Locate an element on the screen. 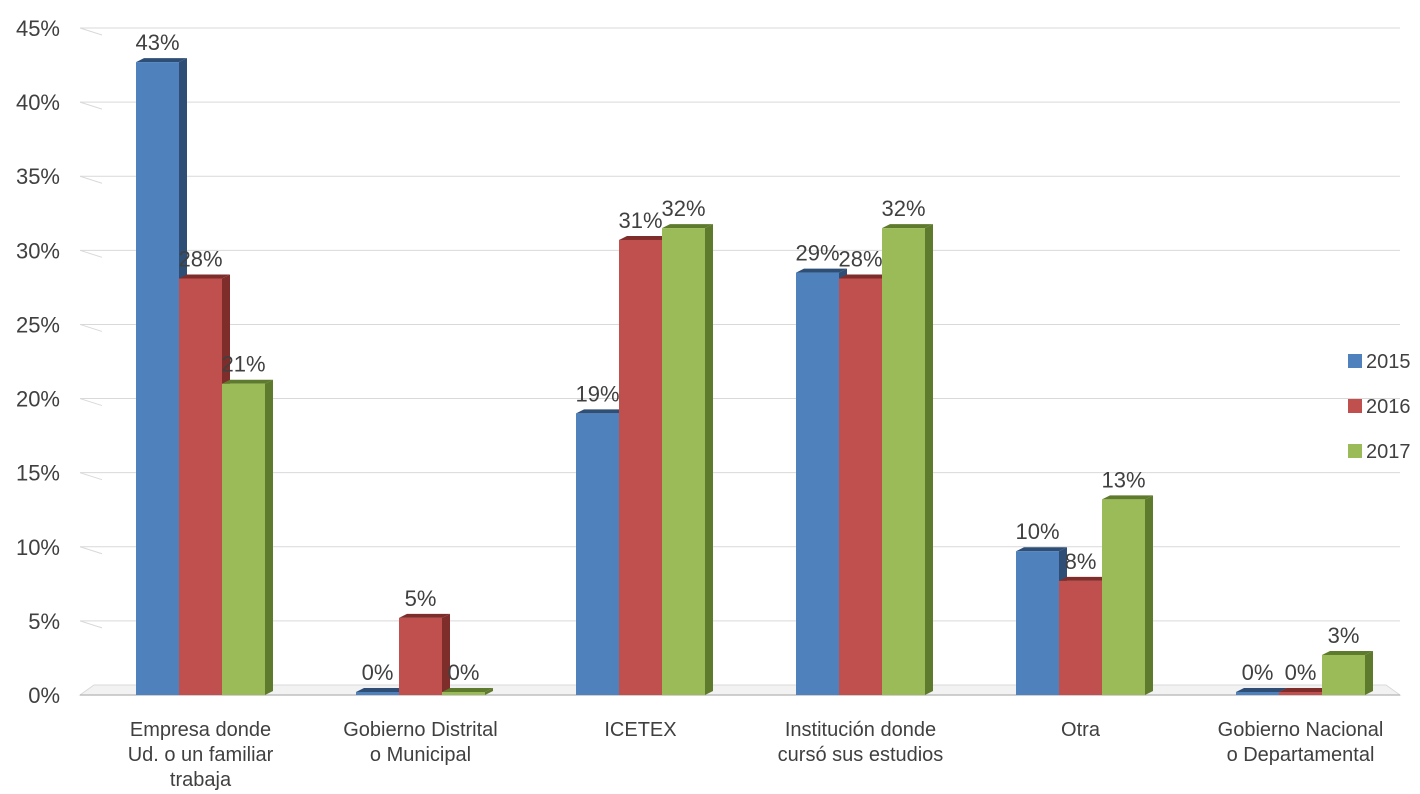 The width and height of the screenshot is (1420, 794). y-tick-label: 40% is located at coordinates (38, 102).